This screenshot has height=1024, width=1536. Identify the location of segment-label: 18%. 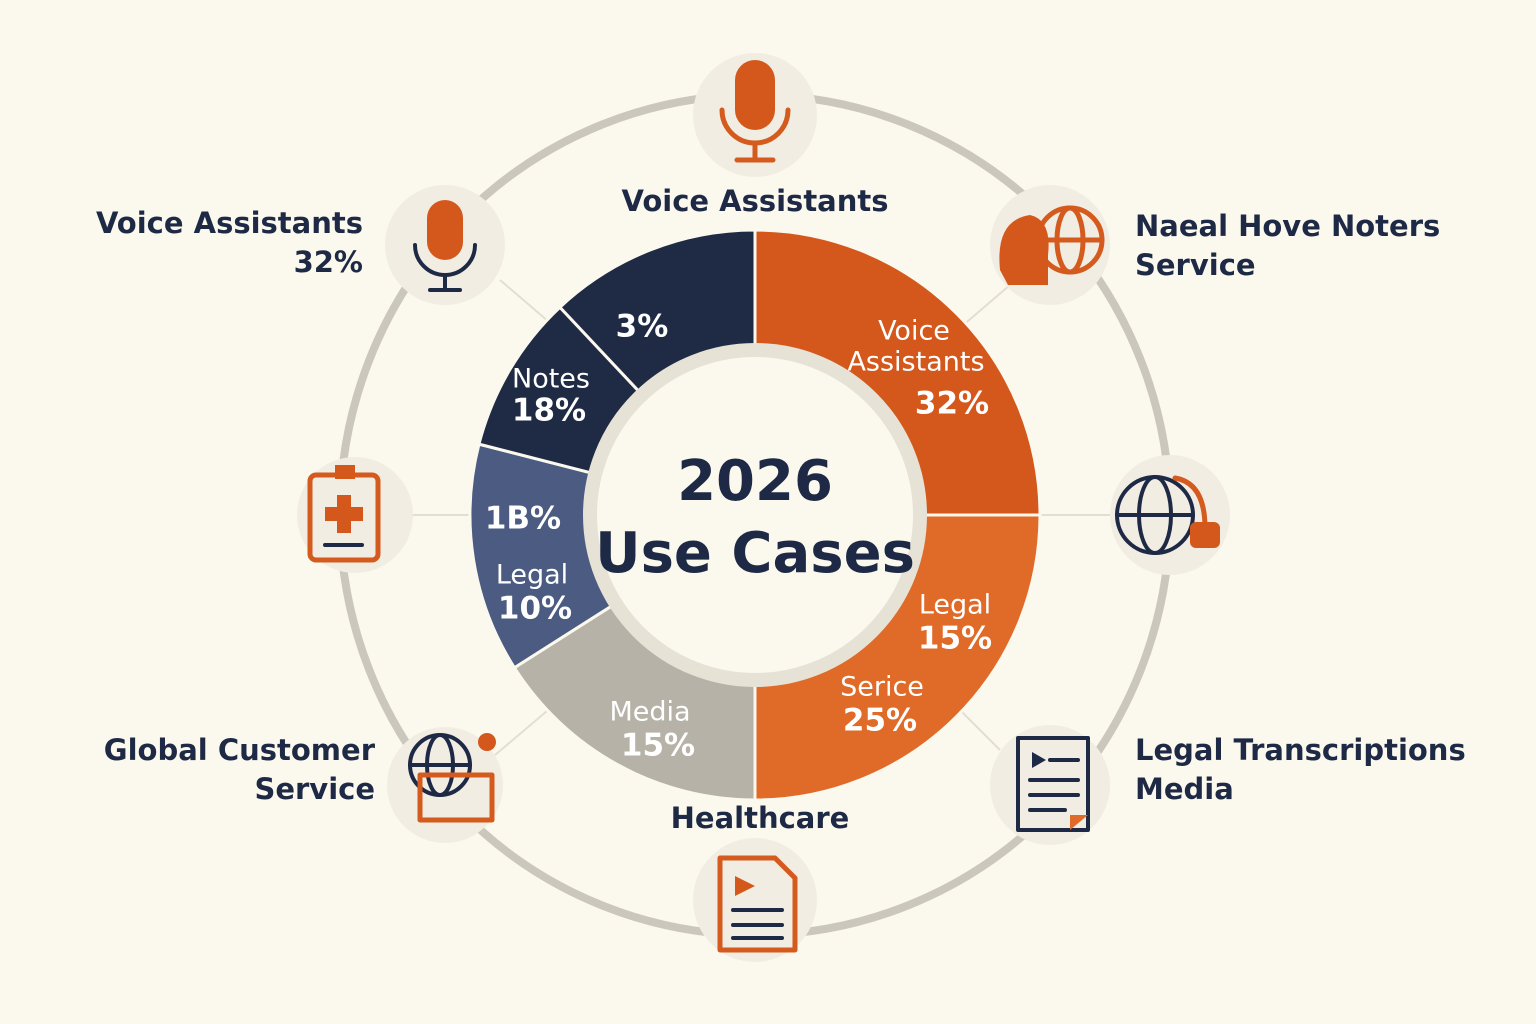
(549, 411).